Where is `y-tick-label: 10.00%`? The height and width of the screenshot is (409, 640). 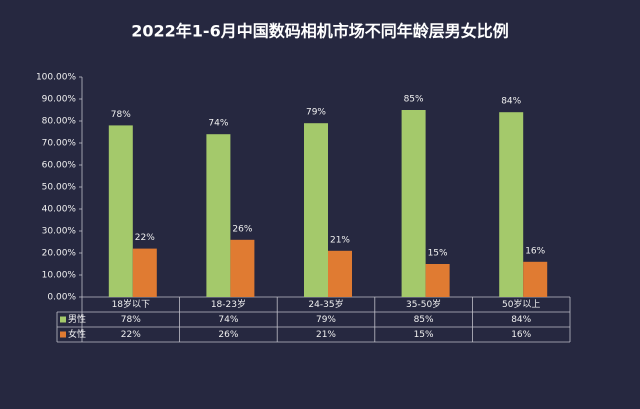 y-tick-label: 10.00% is located at coordinates (59, 276).